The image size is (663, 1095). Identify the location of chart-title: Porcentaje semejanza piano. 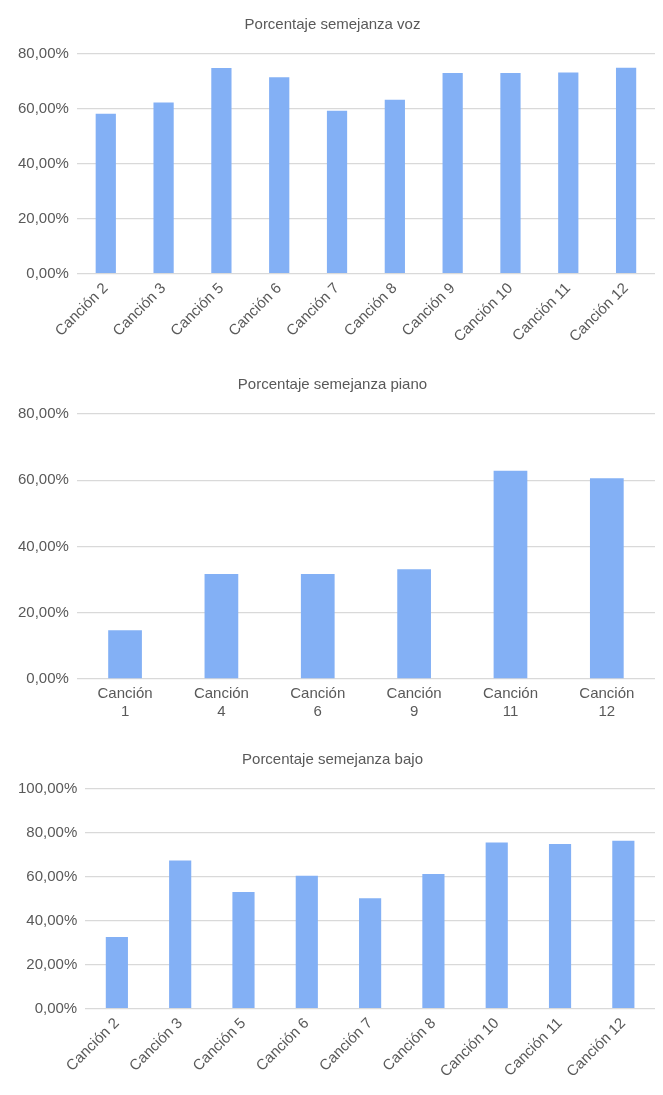
(332, 384).